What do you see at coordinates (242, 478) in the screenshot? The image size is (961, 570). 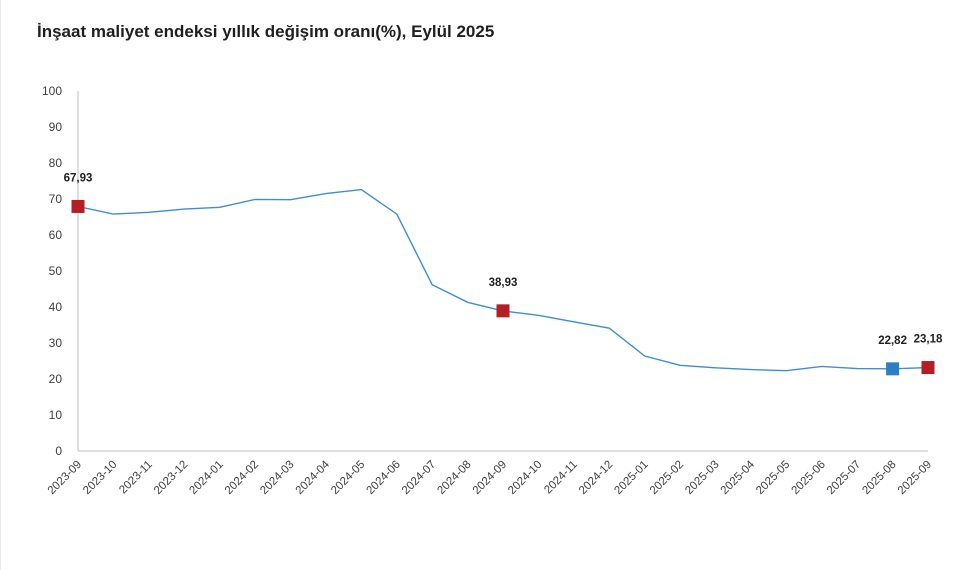 I see `x-tick-label: 2024-02` at bounding box center [242, 478].